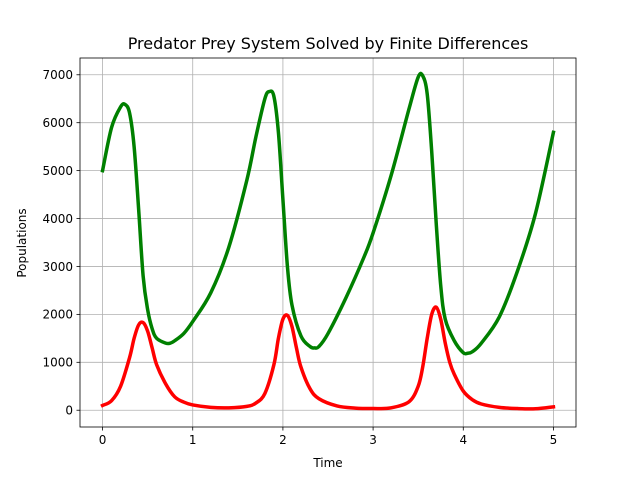  What do you see at coordinates (554, 440) in the screenshot?
I see `x-tick-label: 5` at bounding box center [554, 440].